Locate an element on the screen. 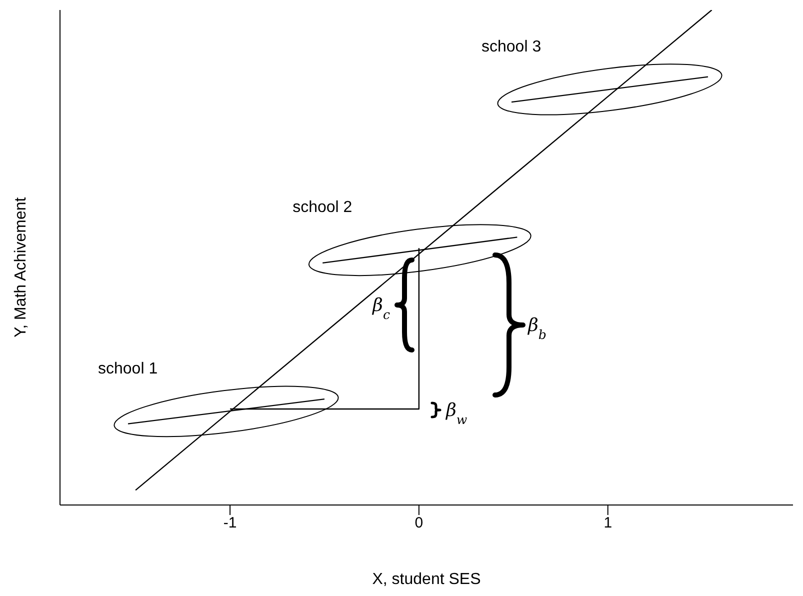 This screenshot has height=596, width=803. x-tick-label: 1 is located at coordinates (608, 523).